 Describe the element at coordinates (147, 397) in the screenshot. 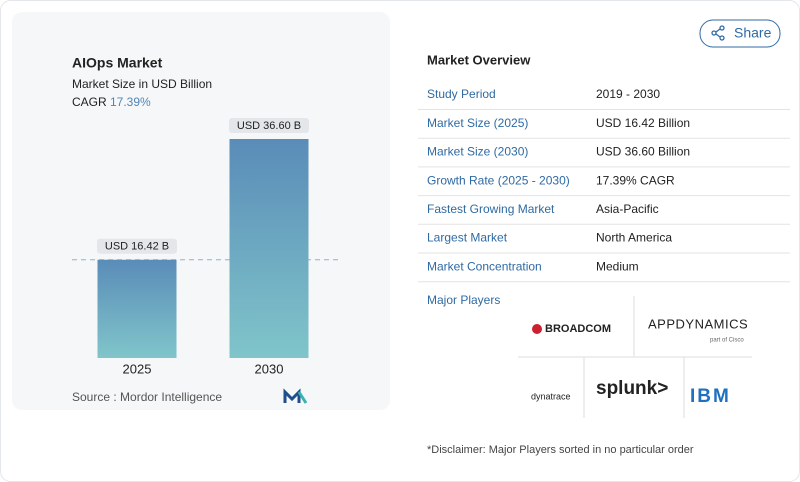

I see `source: Source : Mordor Intelligence` at that location.